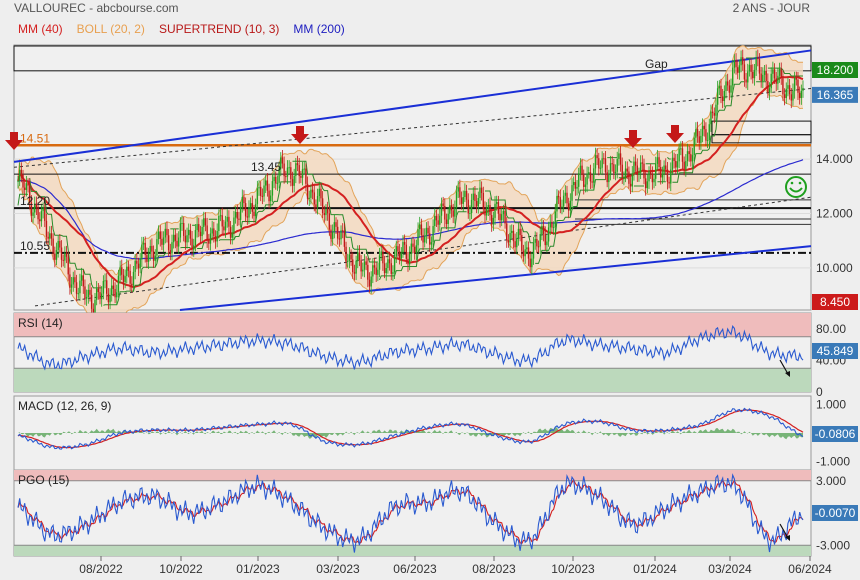  I want to click on pgo-line, so click(410, 513).